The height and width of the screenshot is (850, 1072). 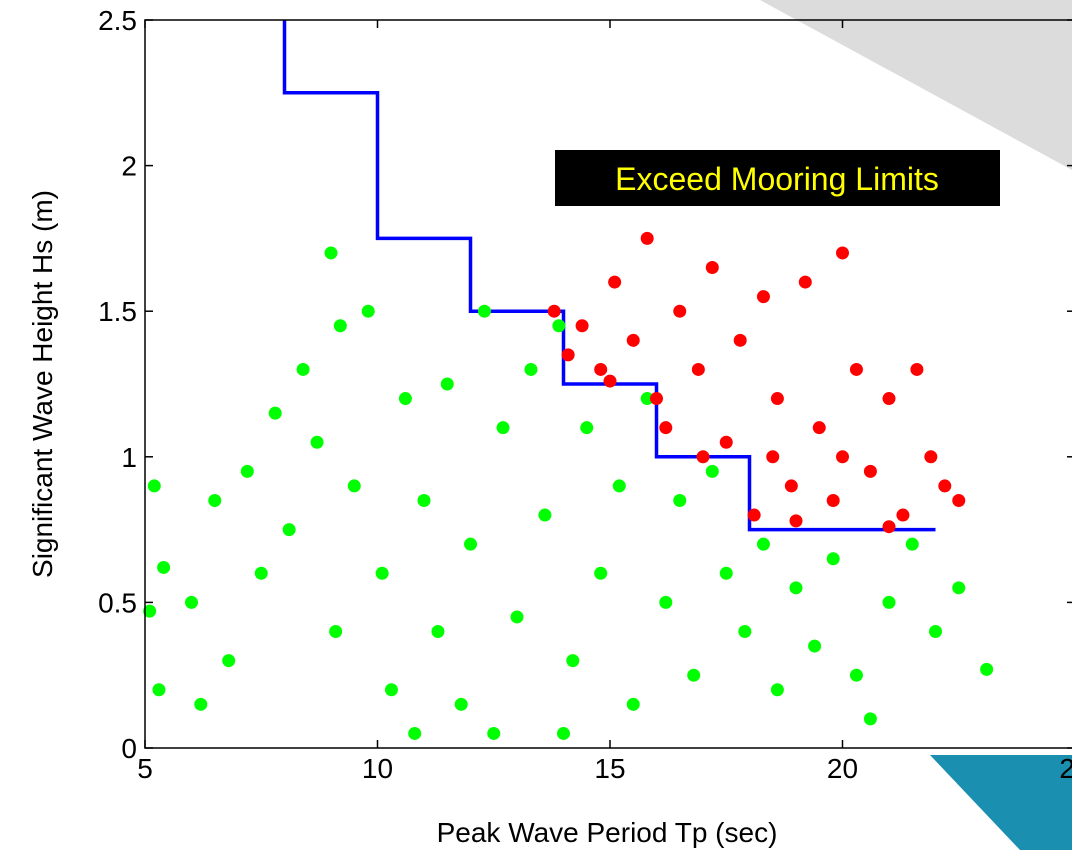 I want to click on x-tick-label: 5, so click(x=145, y=768).